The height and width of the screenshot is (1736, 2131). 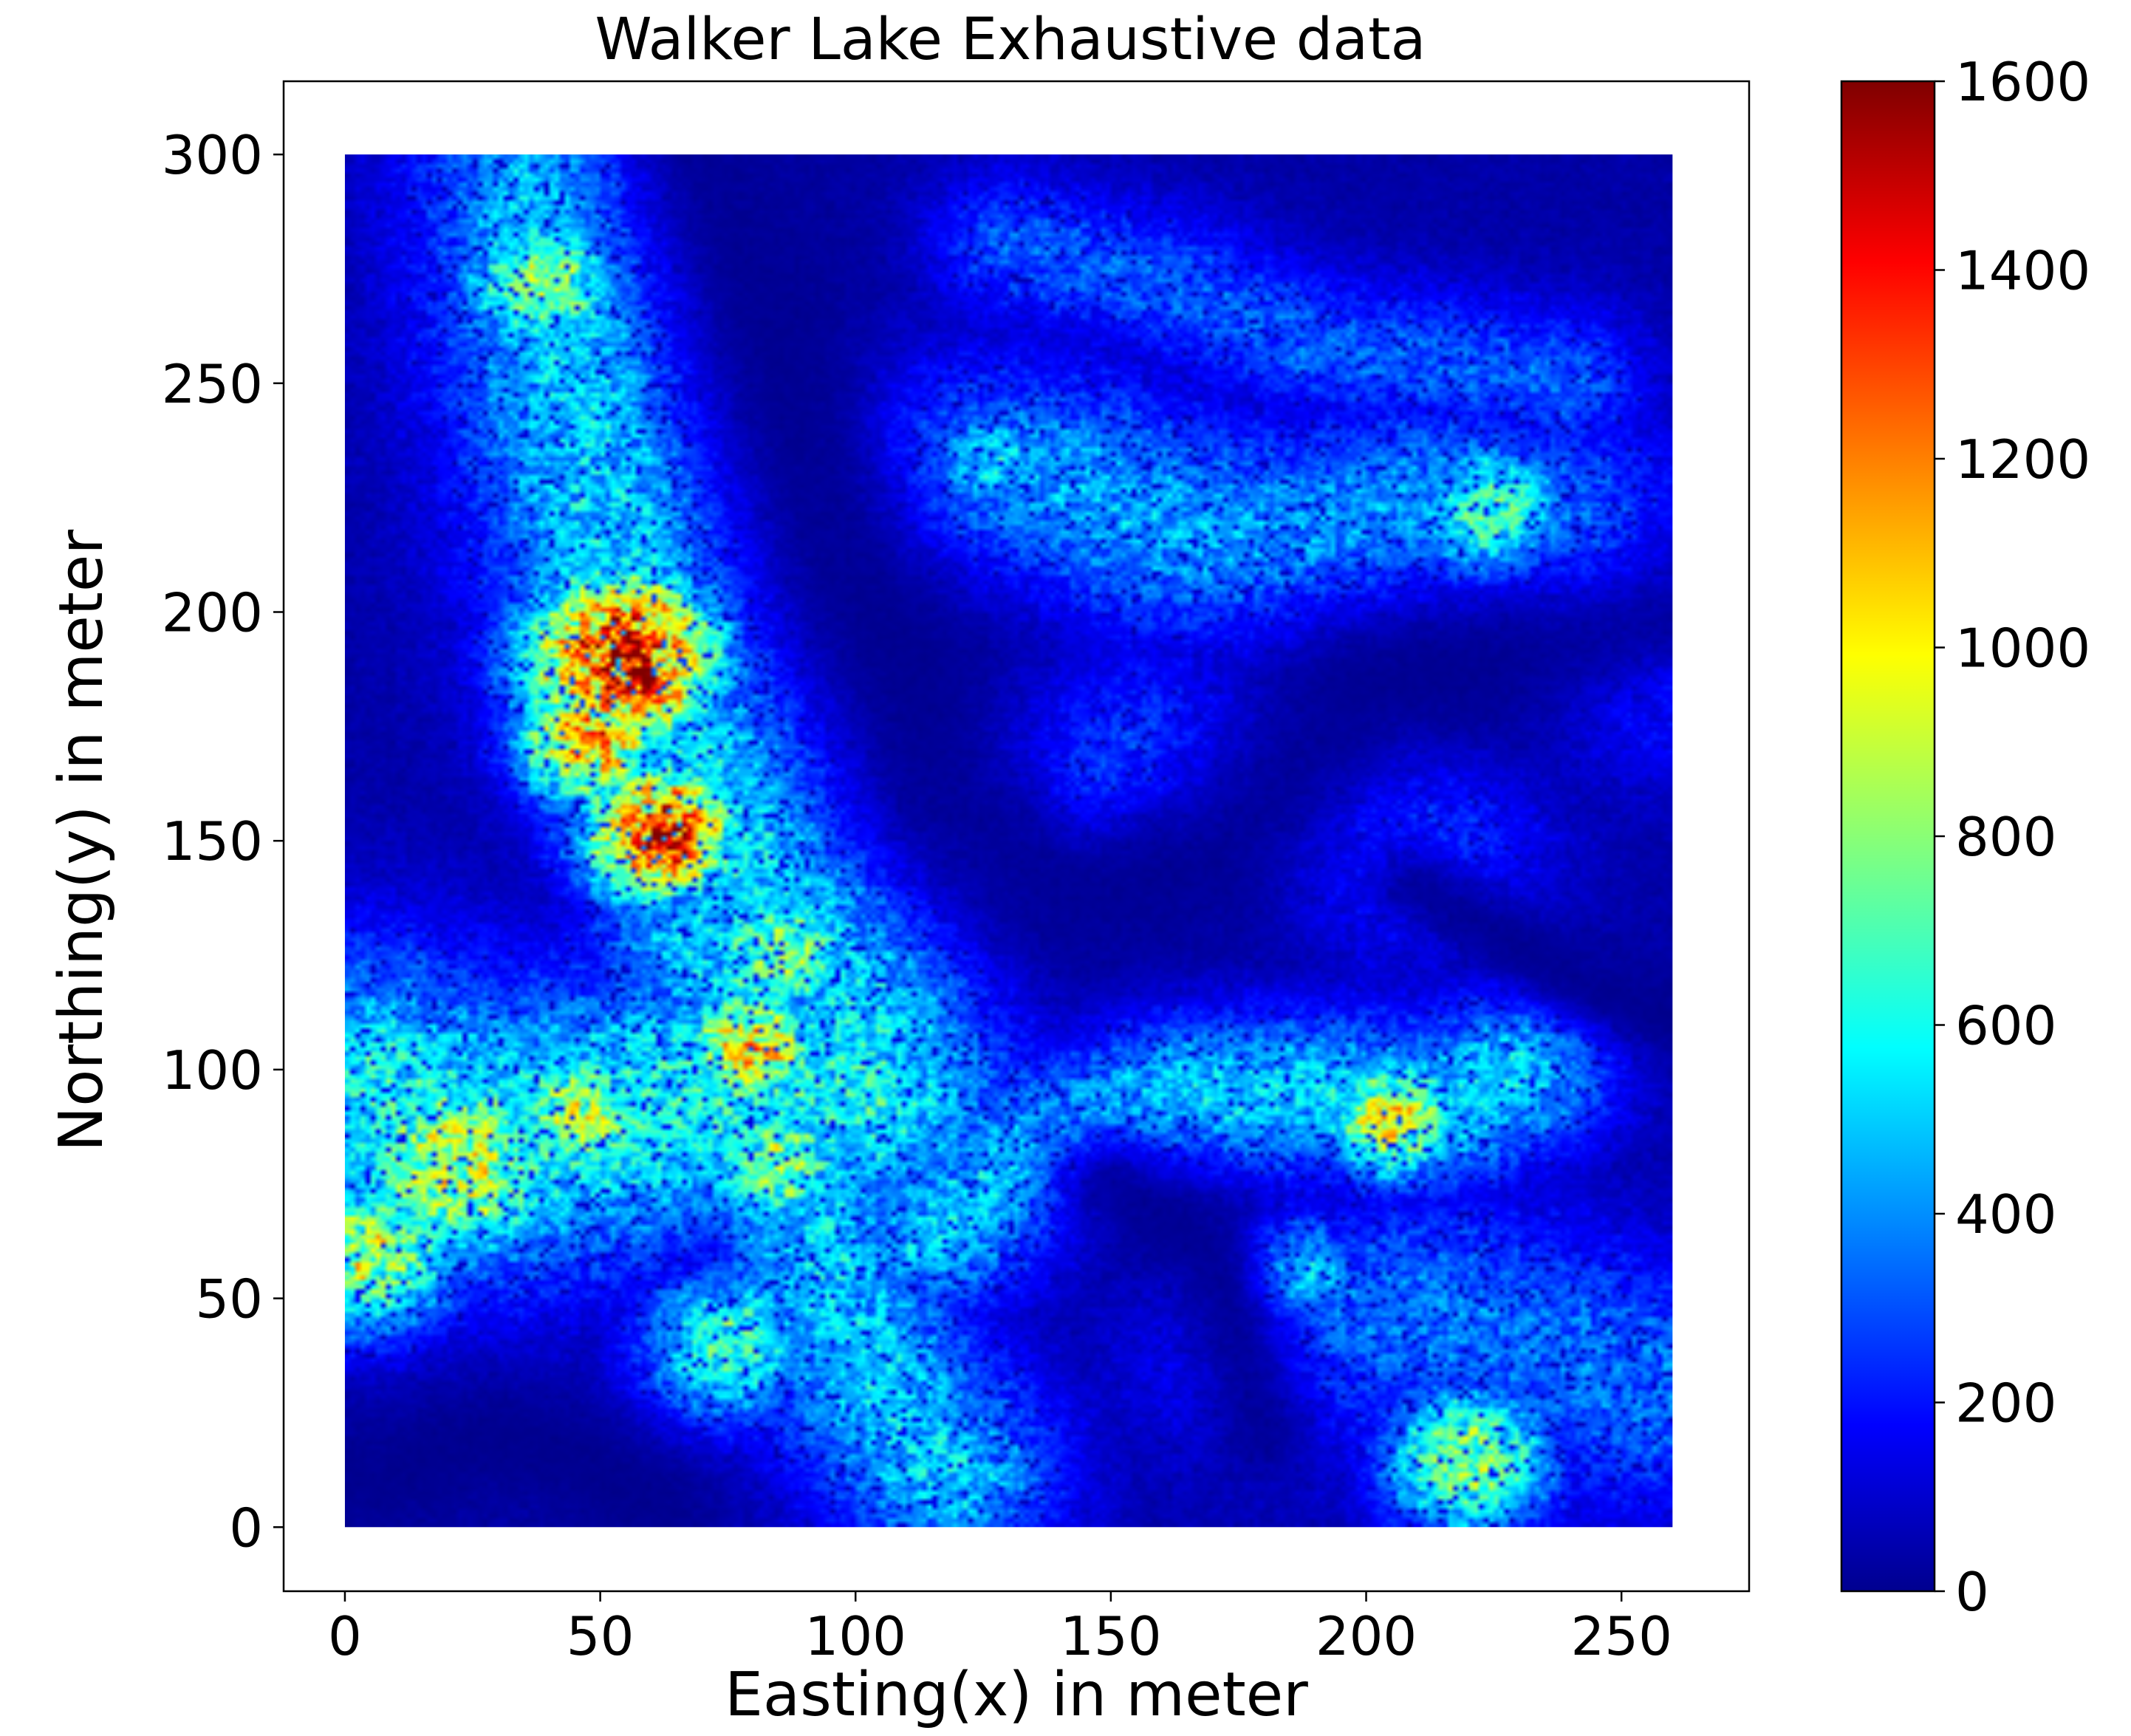 What do you see at coordinates (1621, 1636) in the screenshot?
I see `x-tick-label: 250` at bounding box center [1621, 1636].